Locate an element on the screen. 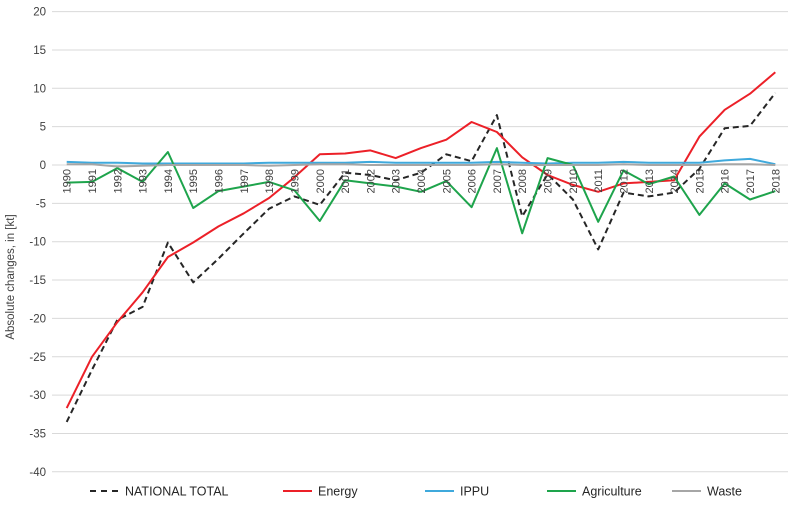 This screenshot has width=800, height=517. x-tick-label-1991: 1991 is located at coordinates (93, 181).